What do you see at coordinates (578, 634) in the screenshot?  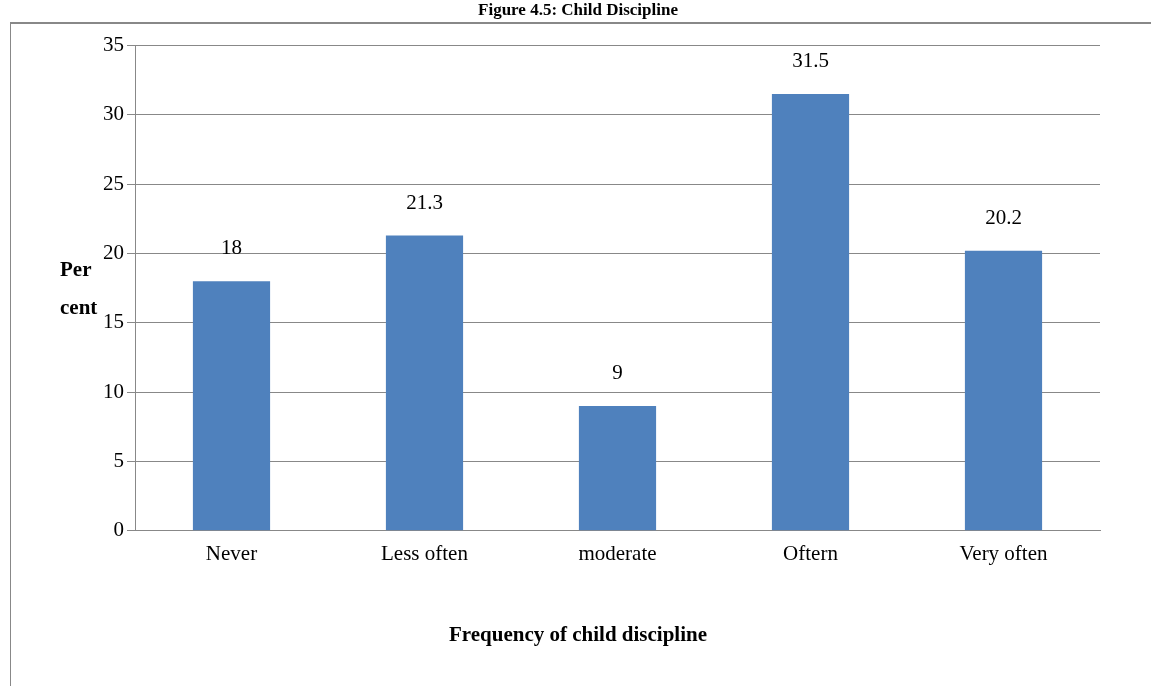 I see `x-axis-title: Frequency of child discipline` at bounding box center [578, 634].